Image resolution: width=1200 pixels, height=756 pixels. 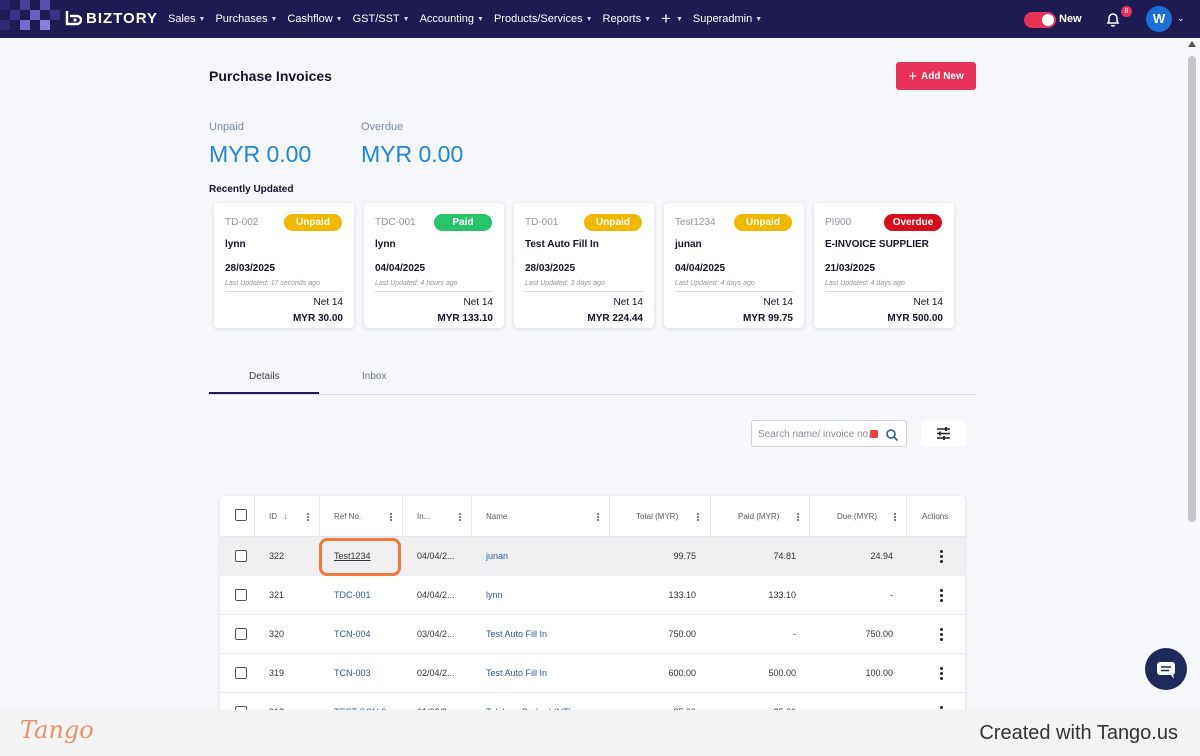 What do you see at coordinates (277, 634) in the screenshot?
I see `cell-id: 320` at bounding box center [277, 634].